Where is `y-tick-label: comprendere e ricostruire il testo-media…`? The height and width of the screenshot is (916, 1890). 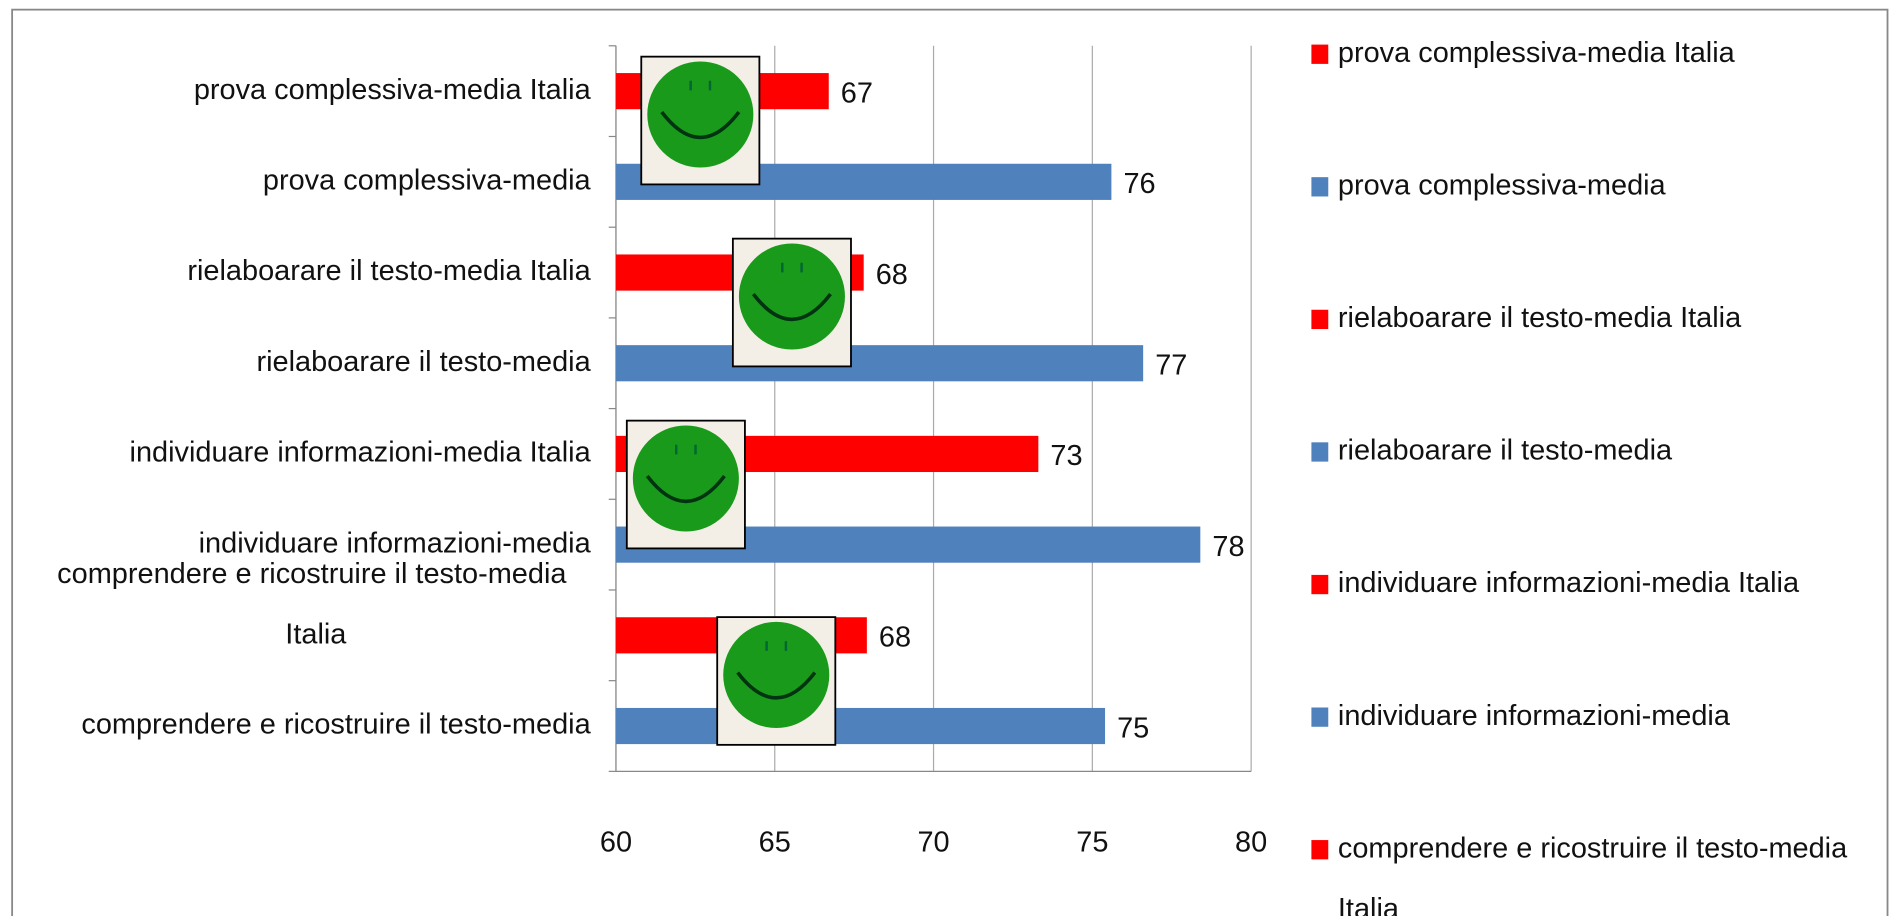 y-tick-label: comprendere e ricostruire il testo-media… is located at coordinates (315, 604).